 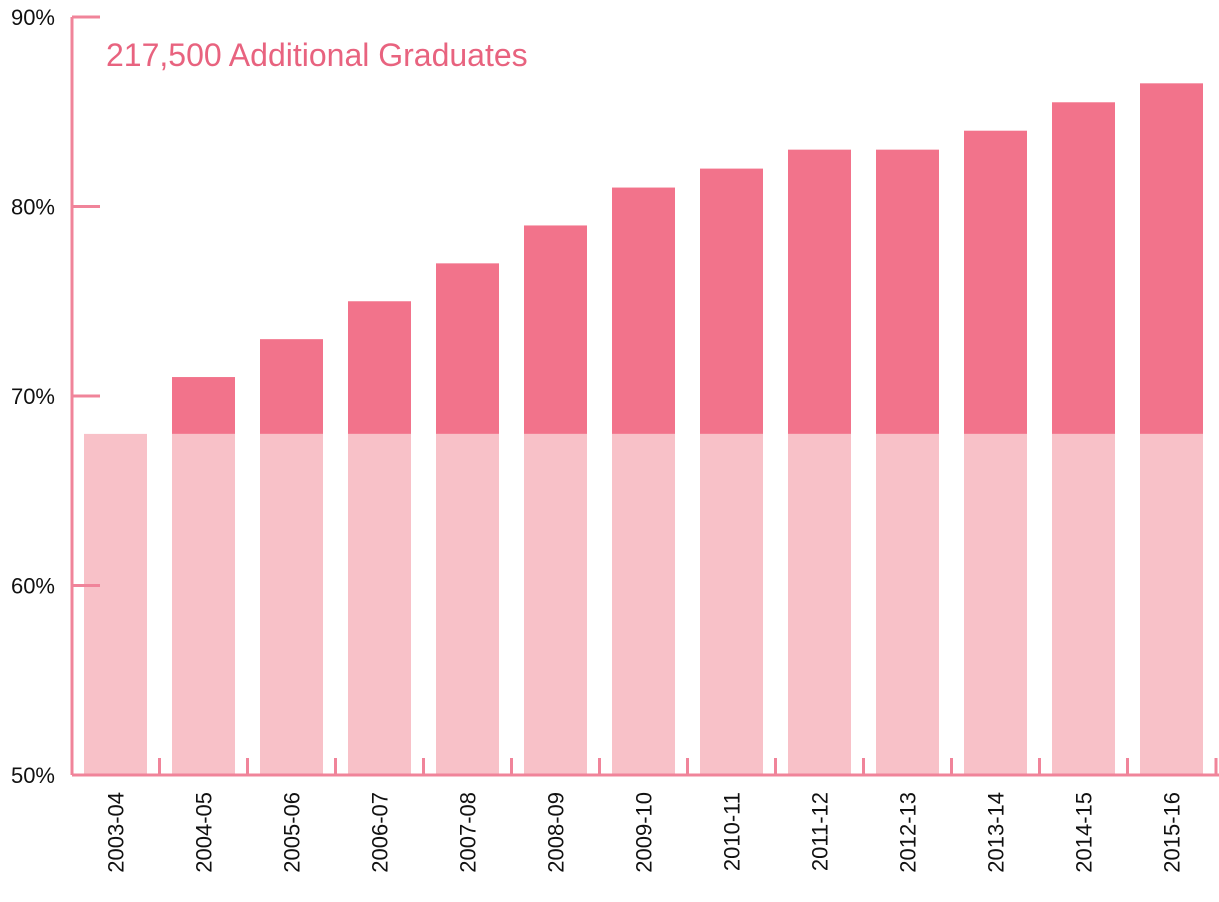 I want to click on x-tick-label: 2006-07, so click(x=380, y=832).